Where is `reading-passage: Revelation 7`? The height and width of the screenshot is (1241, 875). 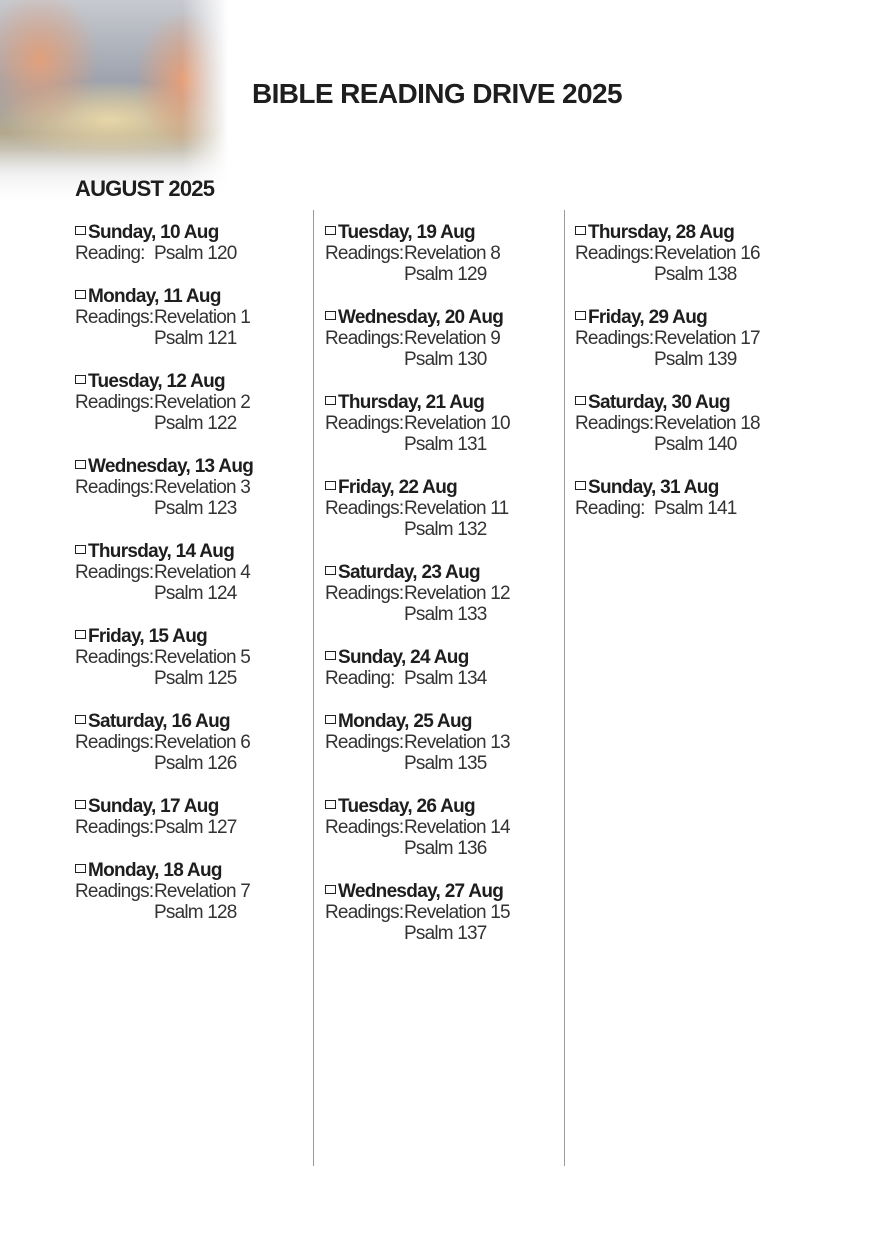
reading-passage: Revelation 7 is located at coordinates (202, 891).